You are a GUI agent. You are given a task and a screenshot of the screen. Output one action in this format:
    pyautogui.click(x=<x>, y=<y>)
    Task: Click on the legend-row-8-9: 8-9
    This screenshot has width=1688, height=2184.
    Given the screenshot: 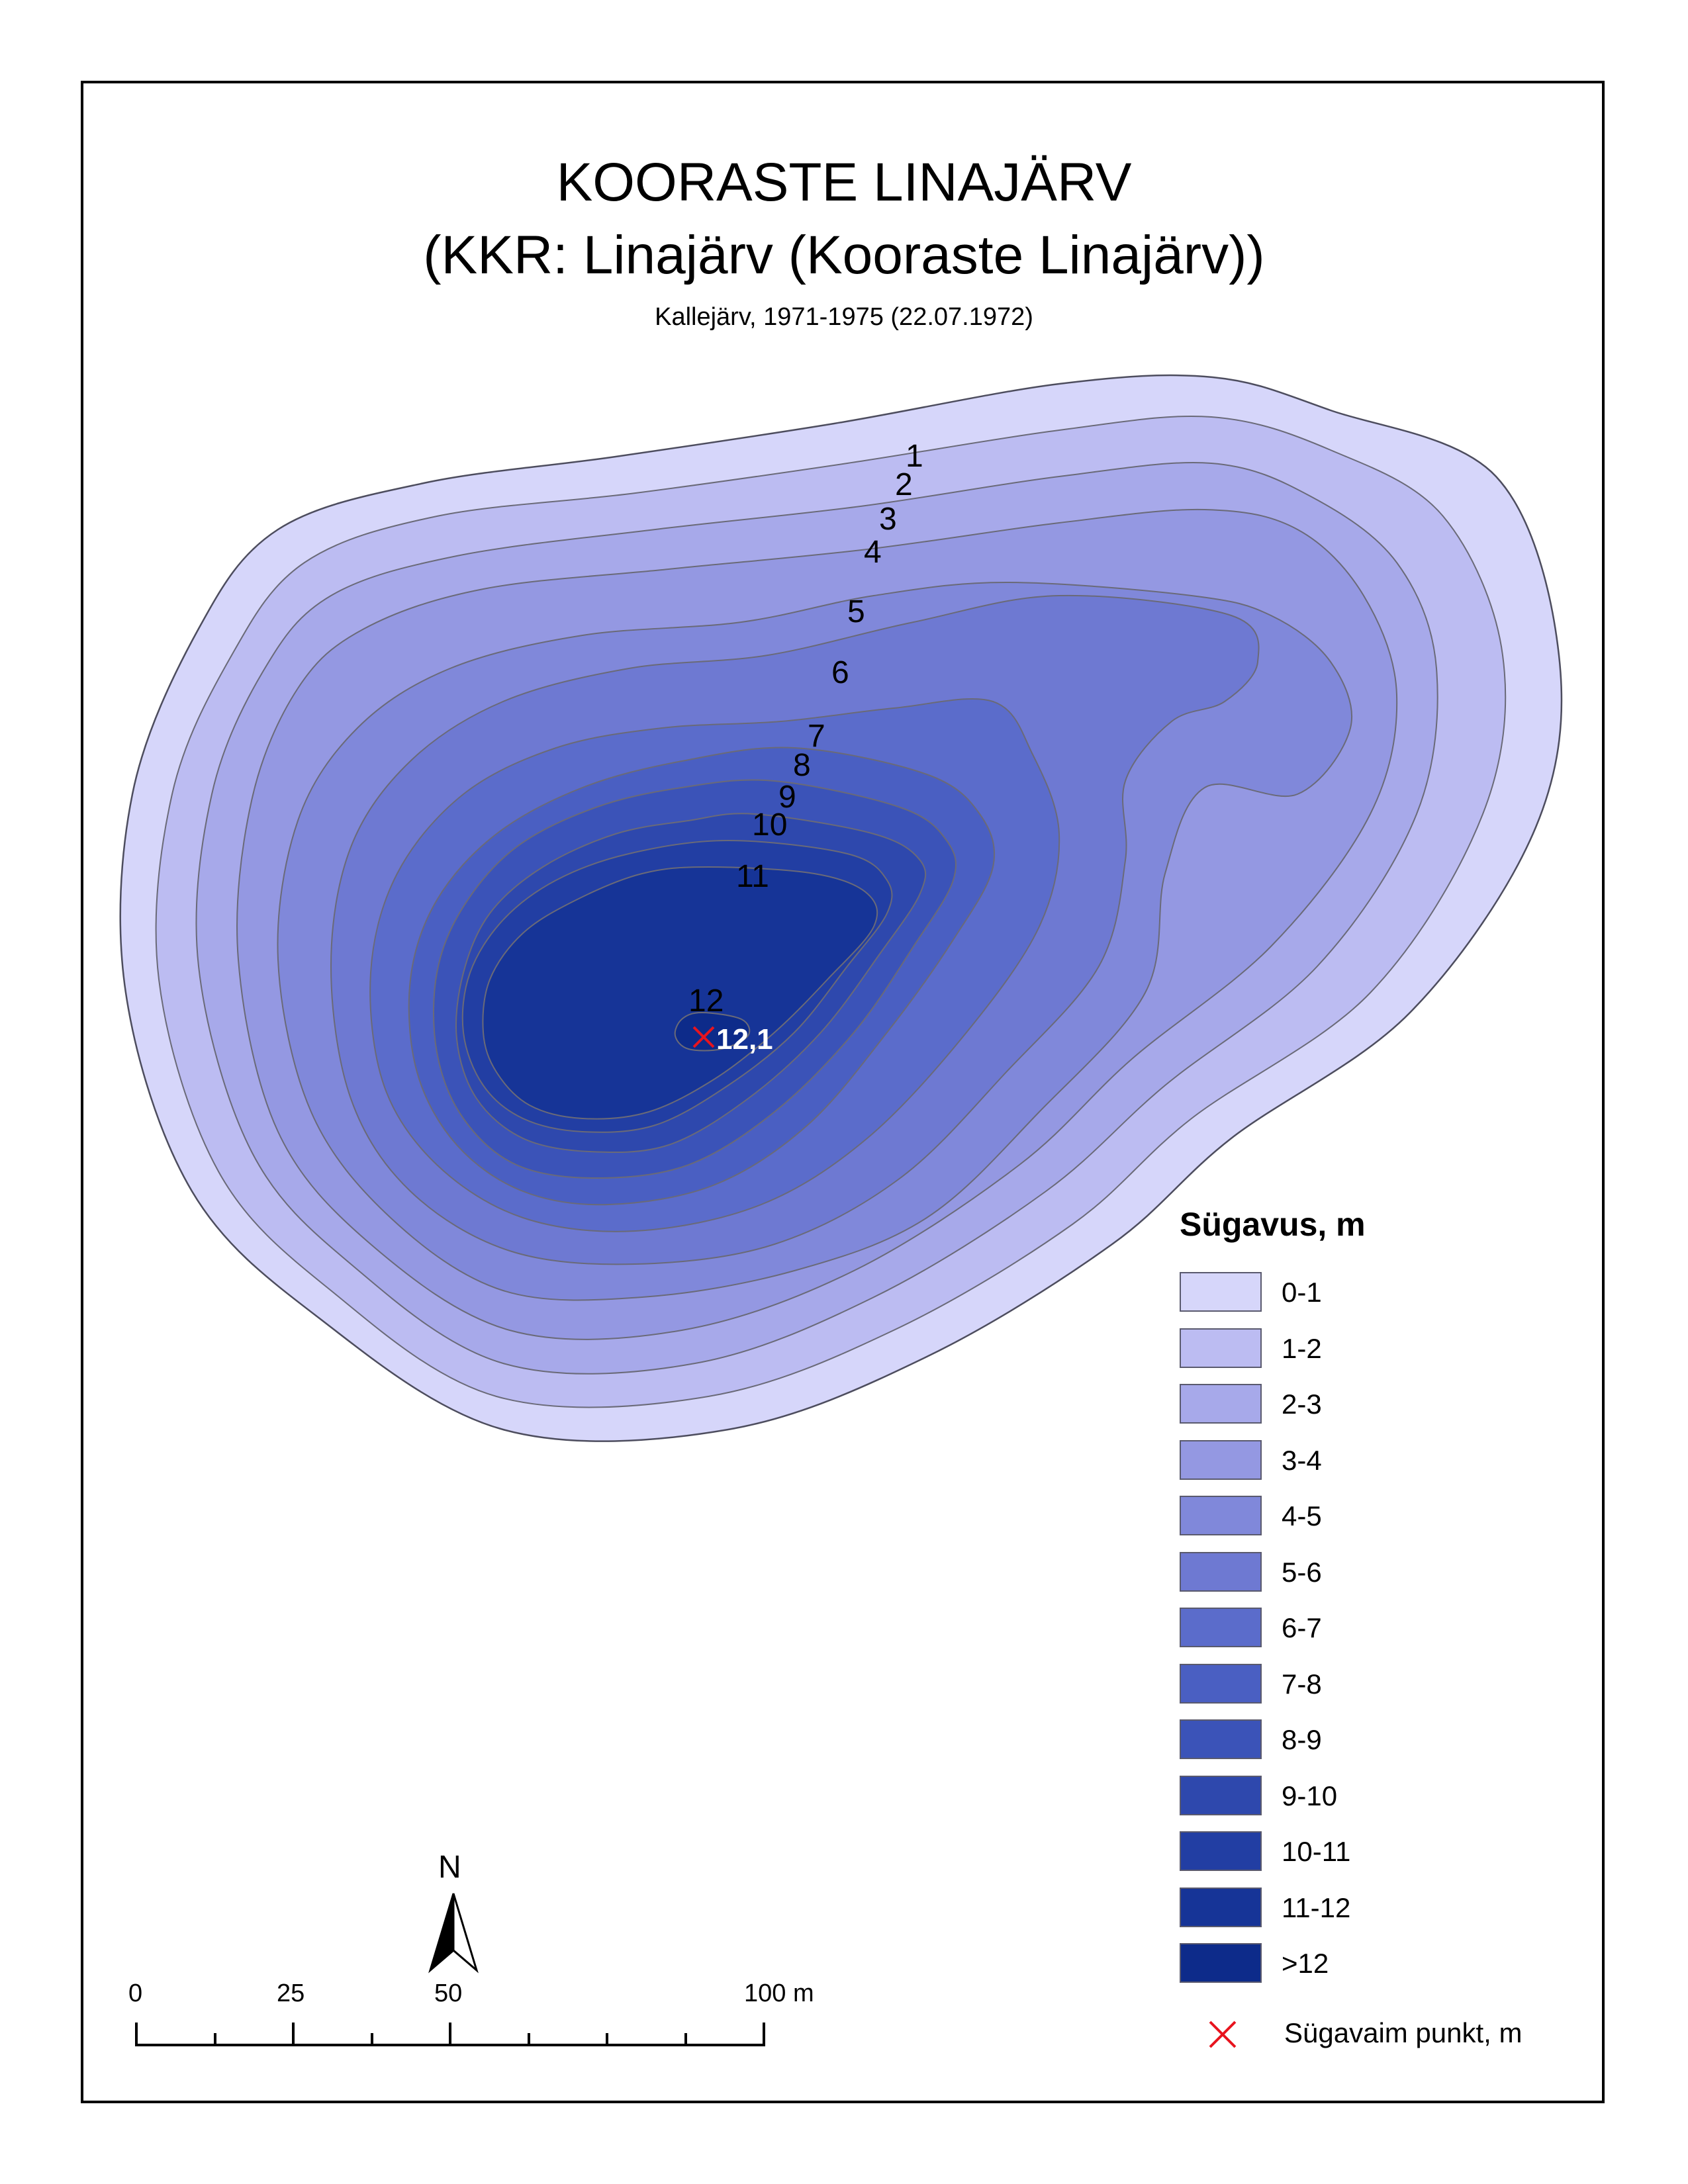 What is the action you would take?
    pyautogui.click(x=1383, y=1741)
    